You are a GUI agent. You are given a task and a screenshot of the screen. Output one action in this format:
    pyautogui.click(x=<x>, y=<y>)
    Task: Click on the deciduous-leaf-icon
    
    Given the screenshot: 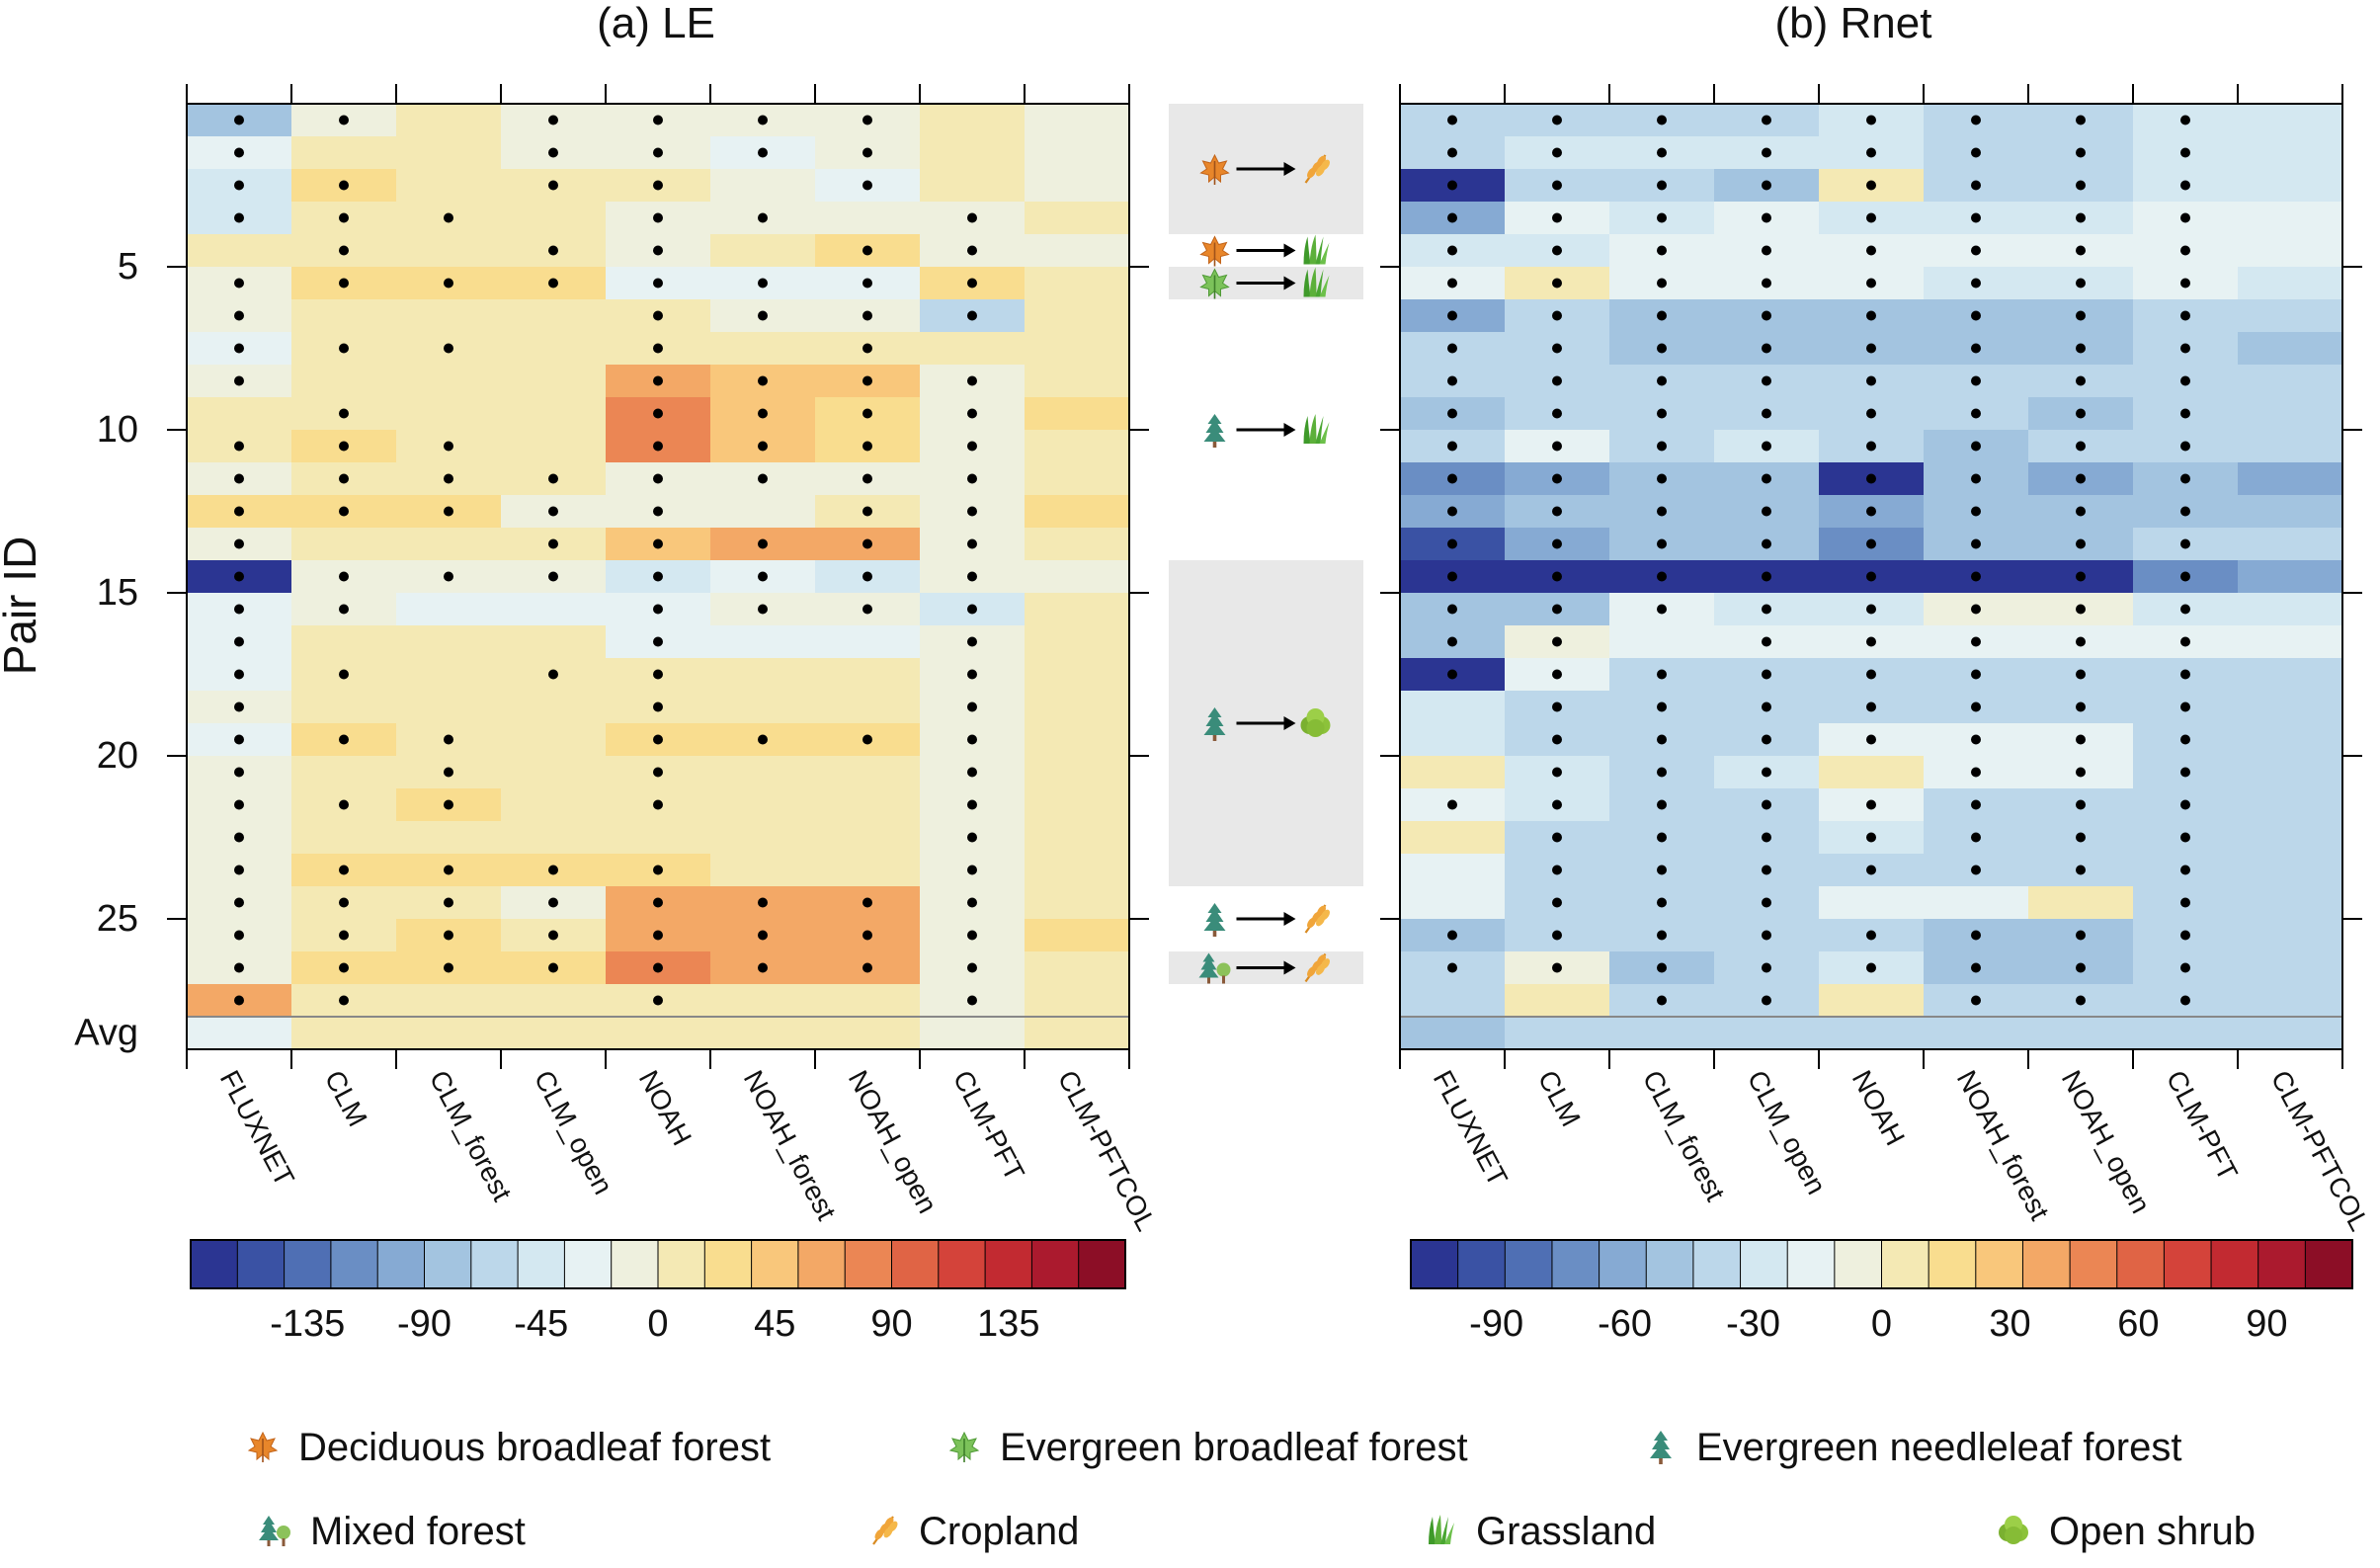 What is the action you would take?
    pyautogui.click(x=263, y=1447)
    